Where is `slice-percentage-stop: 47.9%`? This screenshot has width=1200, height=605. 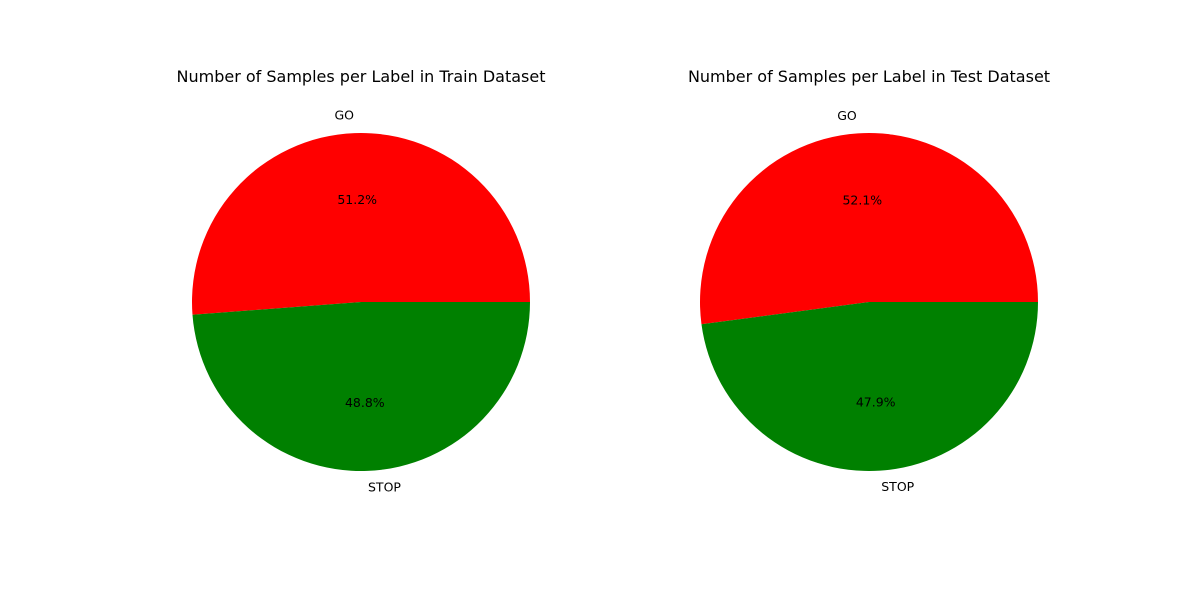 slice-percentage-stop: 47.9% is located at coordinates (876, 402).